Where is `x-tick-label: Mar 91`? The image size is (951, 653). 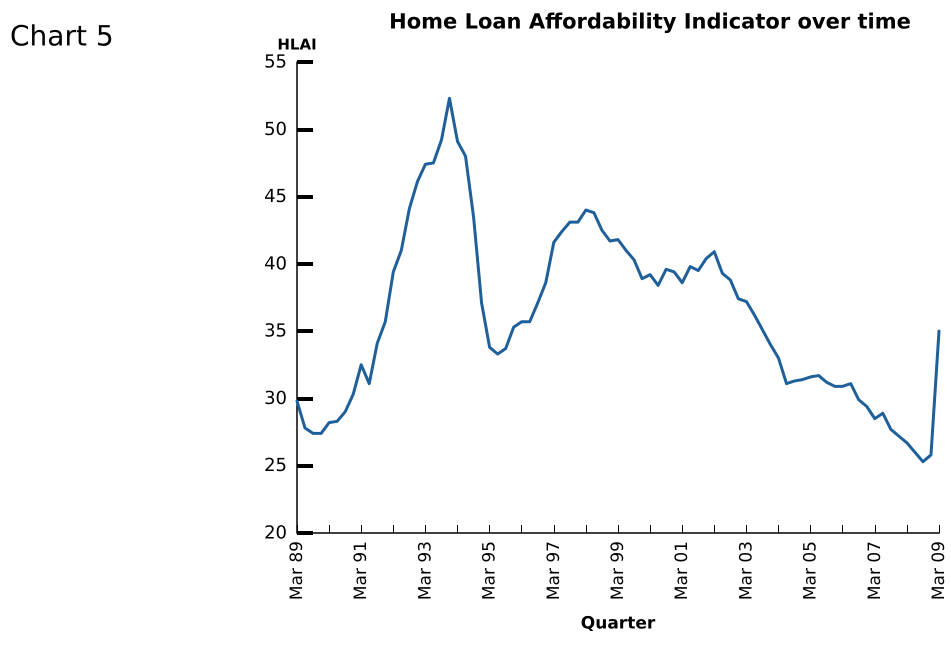
x-tick-label: Mar 91 is located at coordinates (361, 570).